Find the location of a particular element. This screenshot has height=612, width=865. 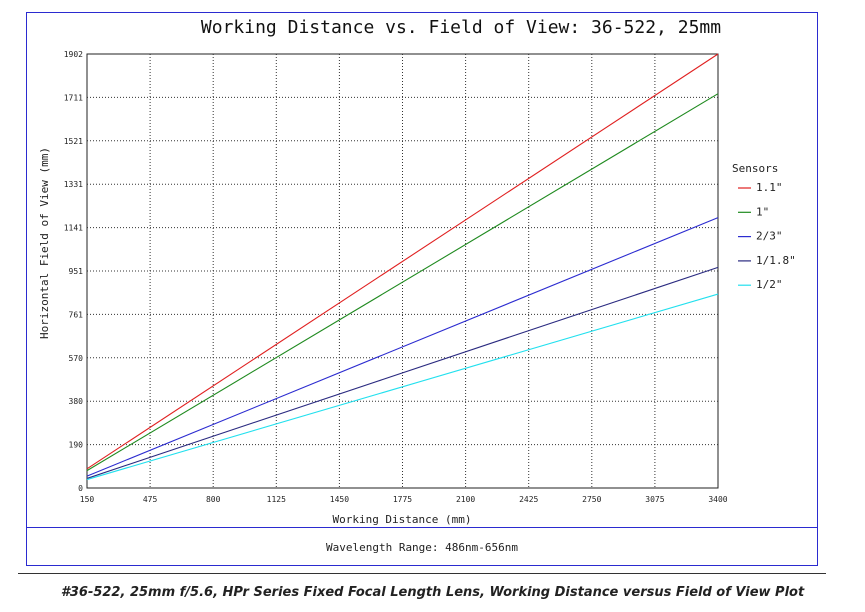

legend-entry: 1/1.8" is located at coordinates (776, 260).